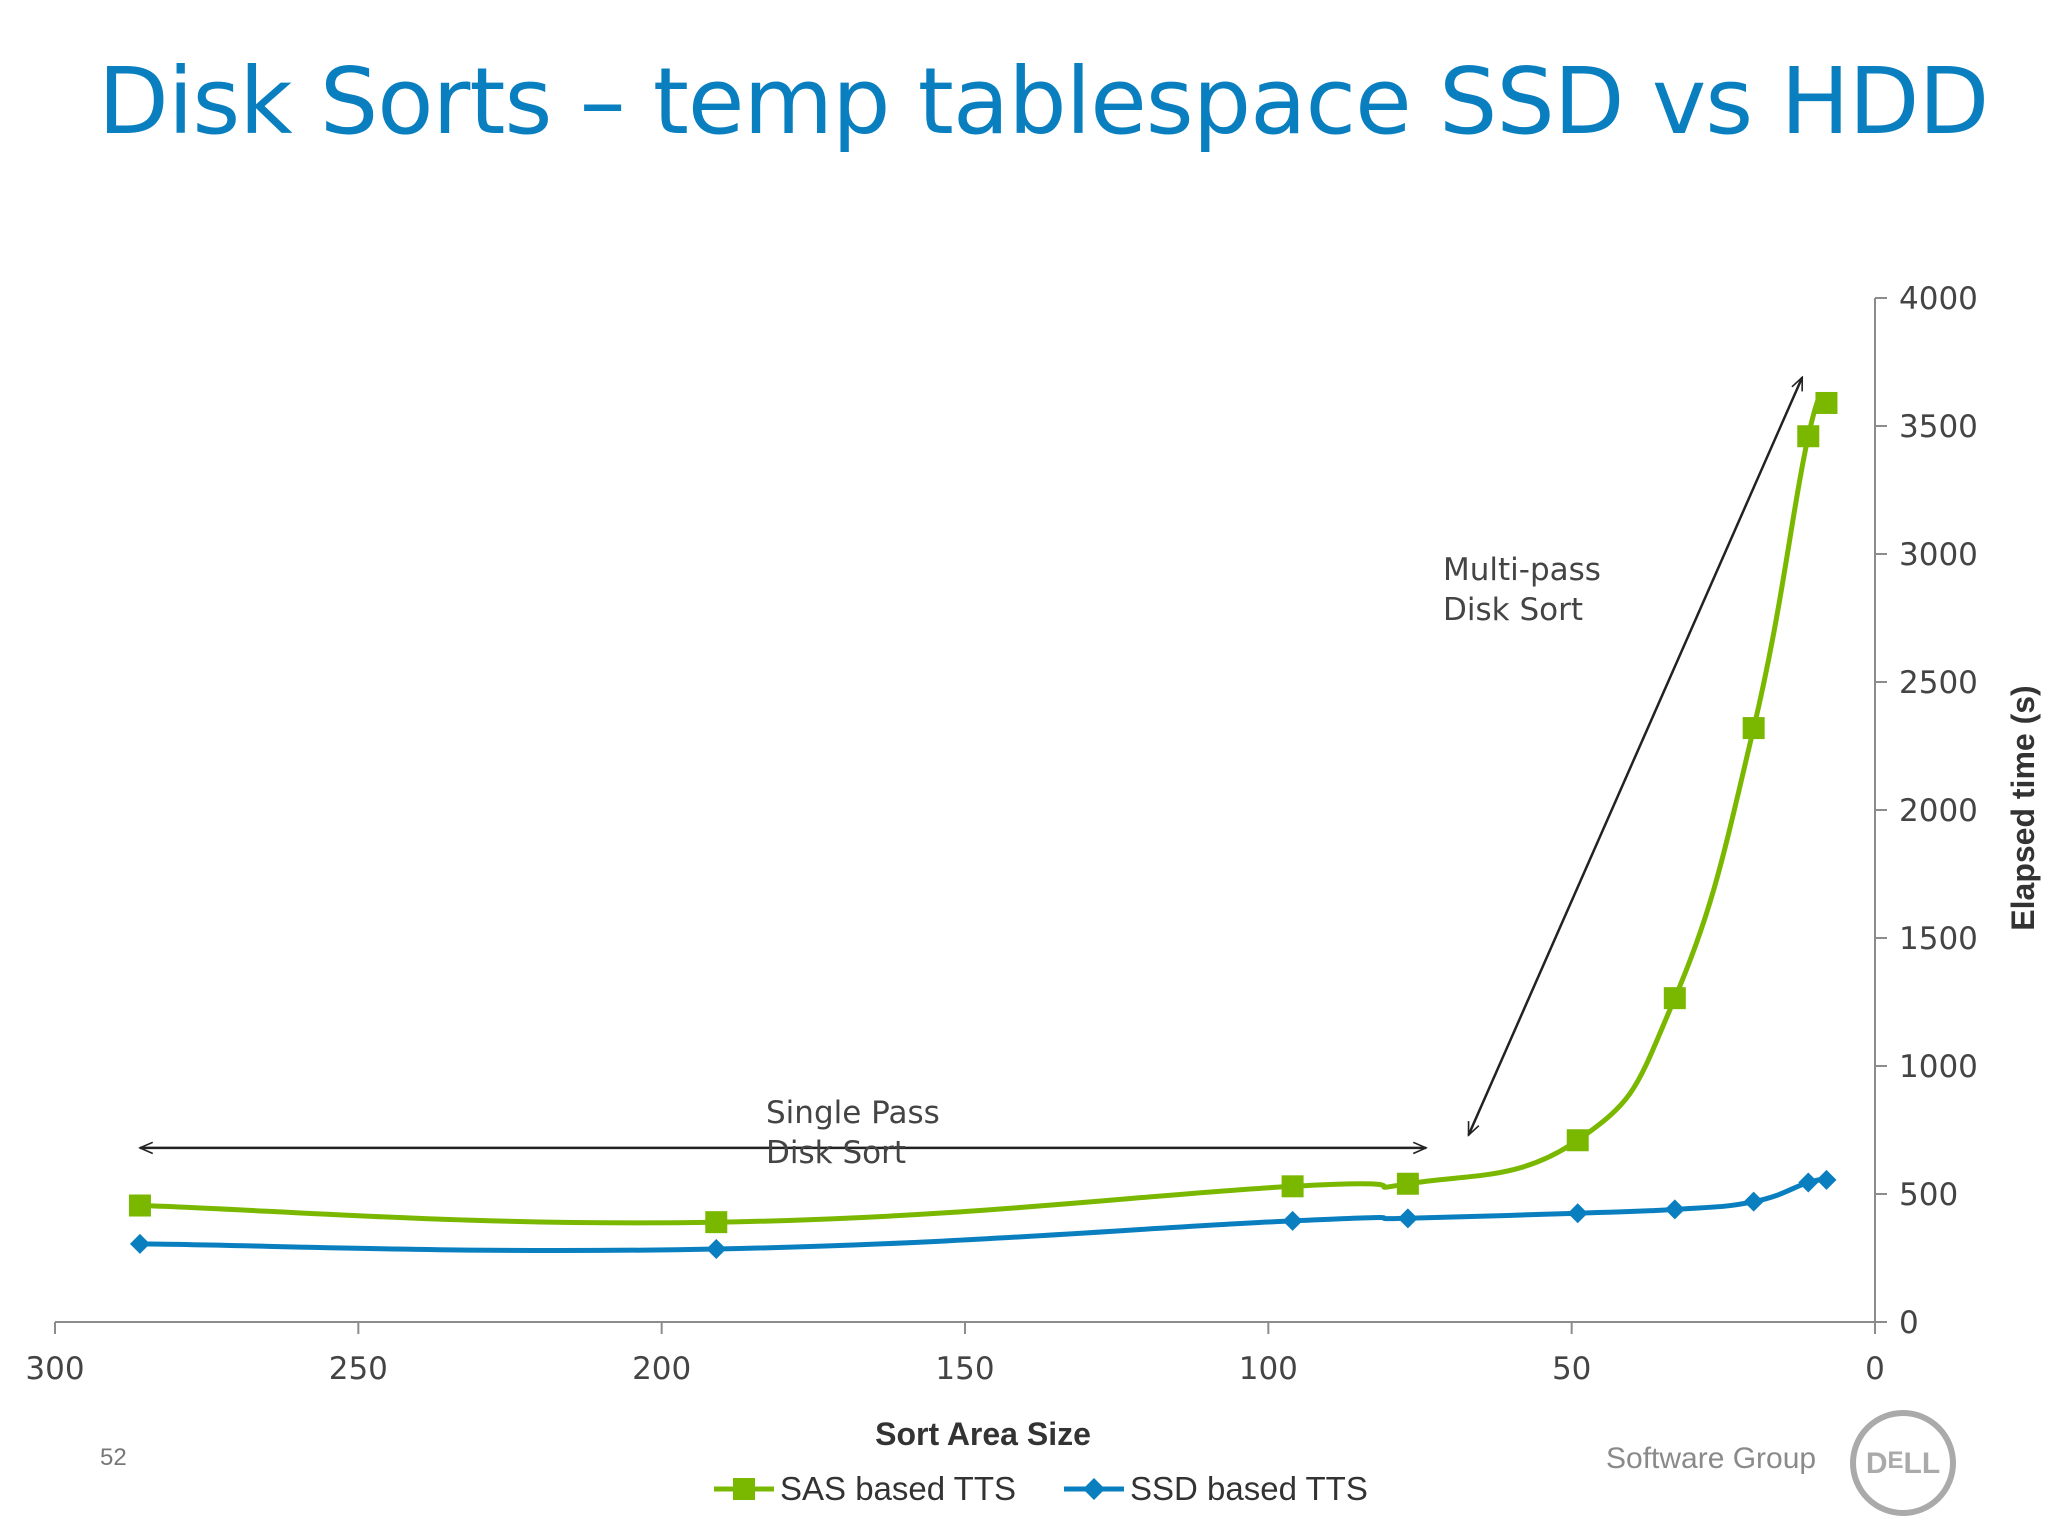  Describe the element at coordinates (836, 1153) in the screenshot. I see `annotation-text-single-pass: Disk Sort` at that location.